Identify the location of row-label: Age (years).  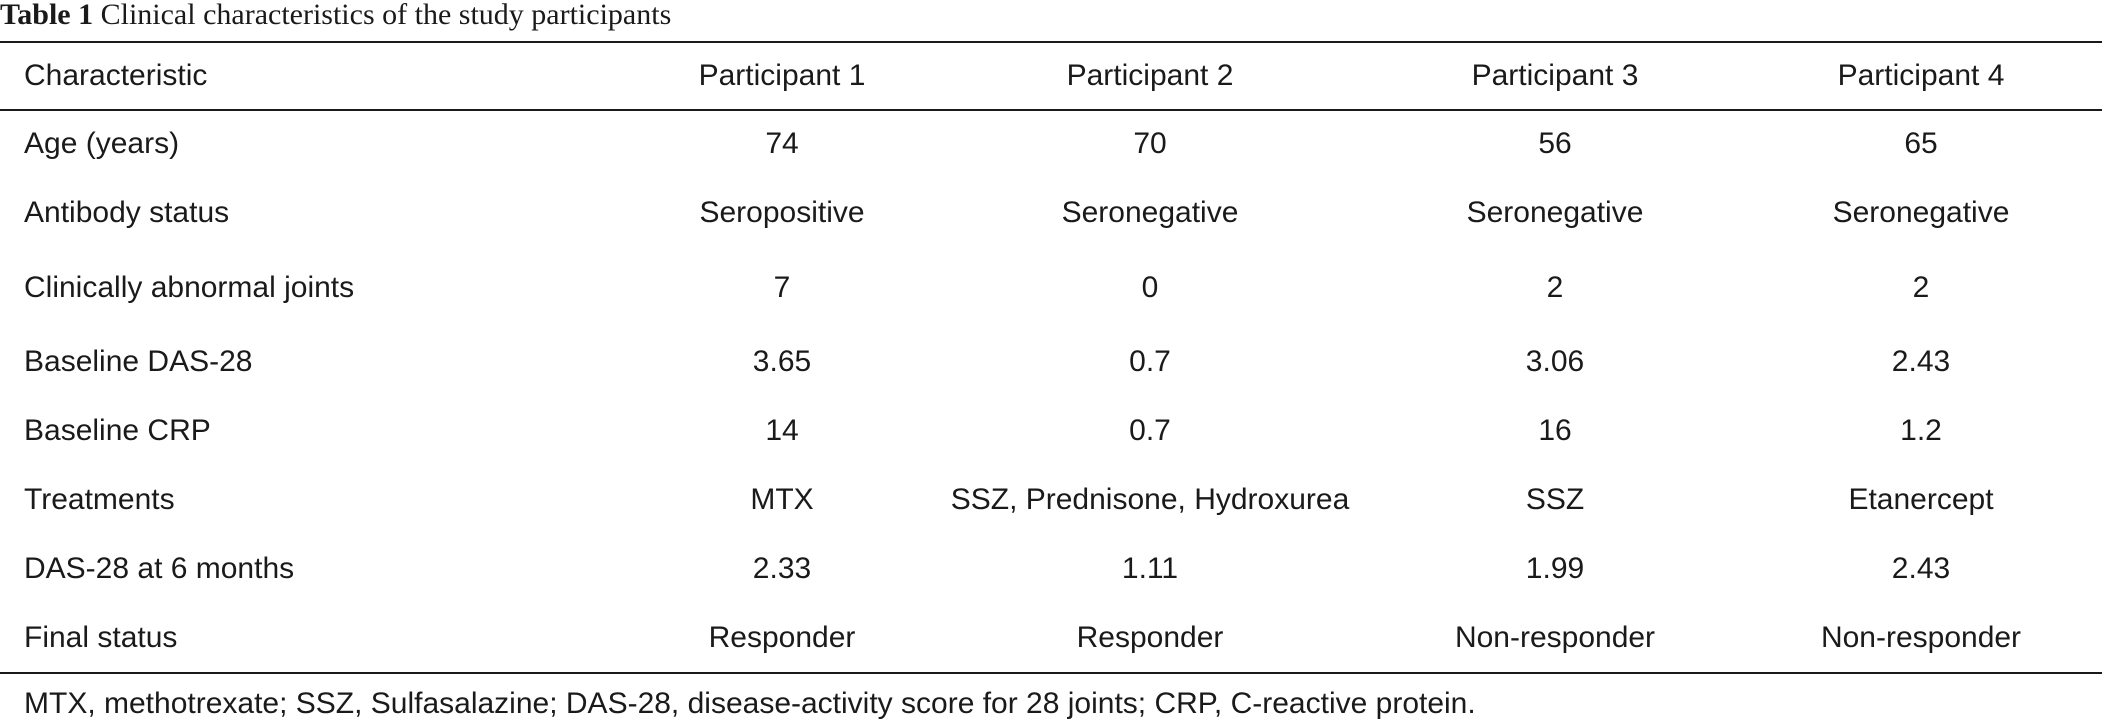
(102, 143).